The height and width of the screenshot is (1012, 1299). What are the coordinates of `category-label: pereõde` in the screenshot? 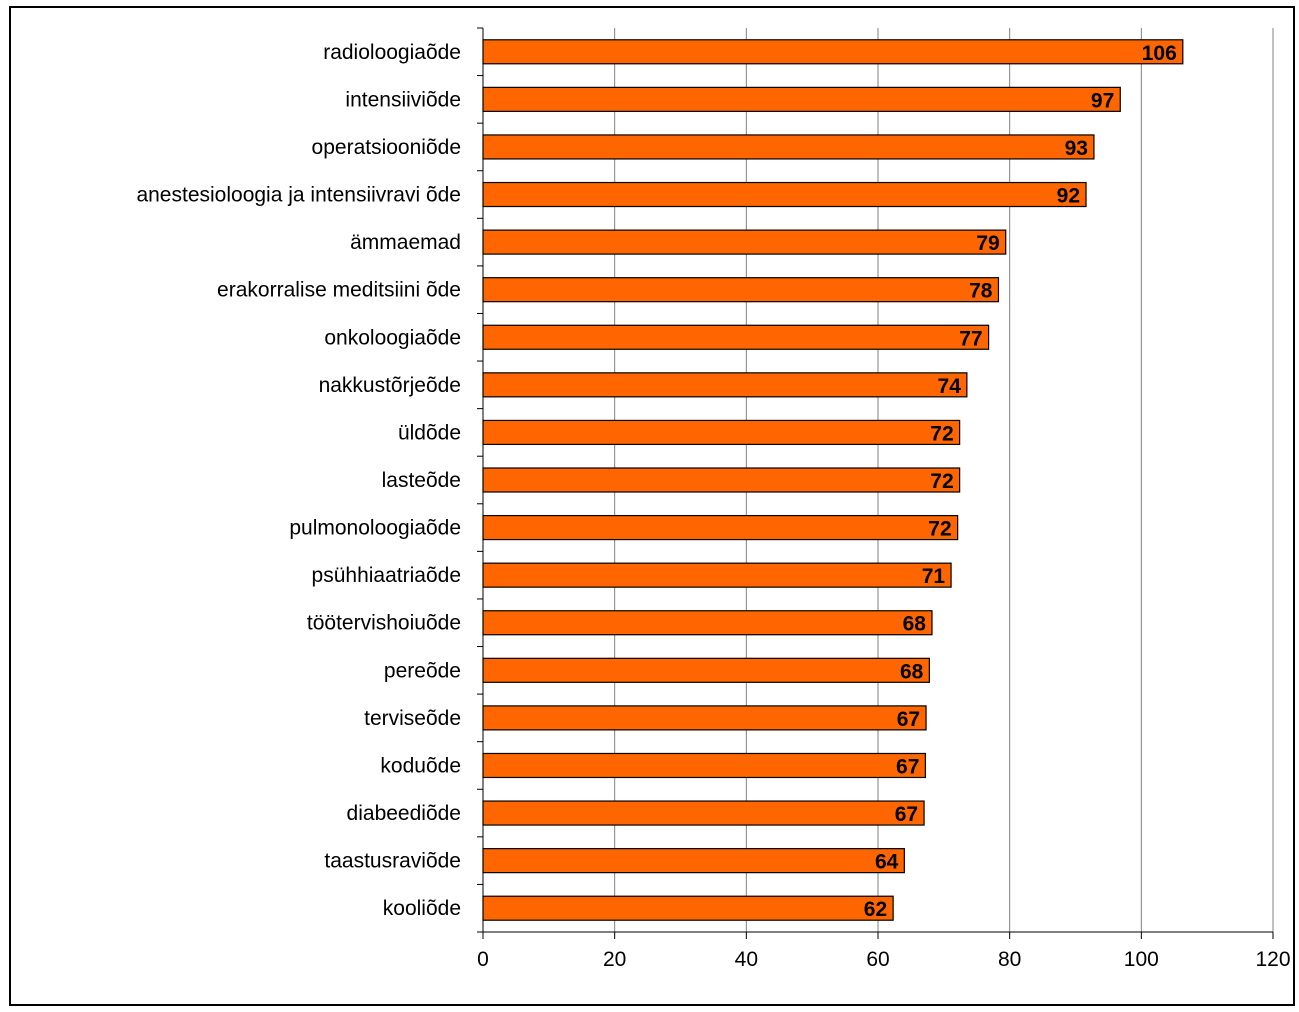 It's located at (422, 670).